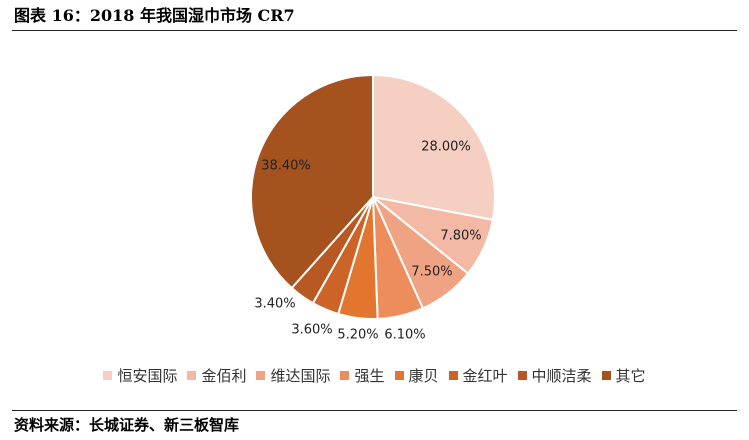 This screenshot has width=749, height=440. Describe the element at coordinates (431, 272) in the screenshot. I see `data-label-3: 7.50%` at that location.